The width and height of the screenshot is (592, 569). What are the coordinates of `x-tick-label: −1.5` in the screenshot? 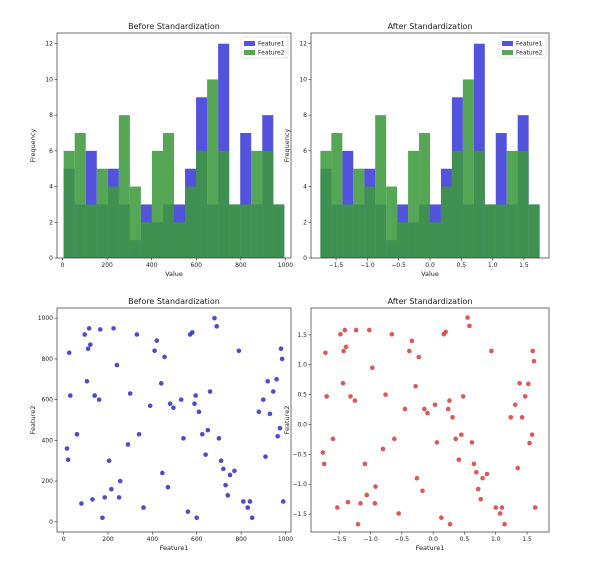 It's located at (336, 265).